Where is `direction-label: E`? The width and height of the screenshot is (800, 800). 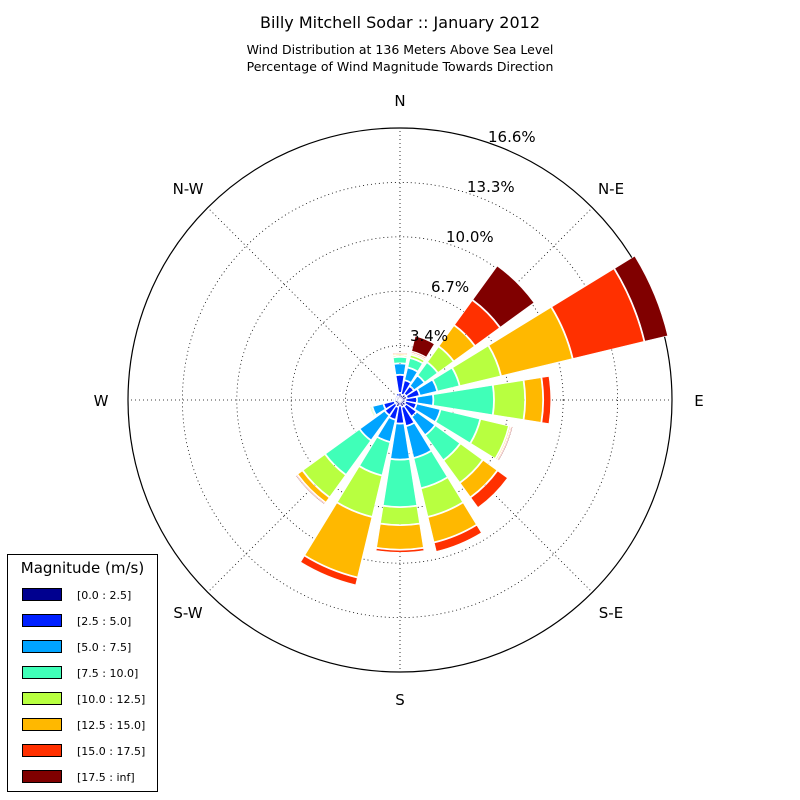
direction-label: E is located at coordinates (698, 401).